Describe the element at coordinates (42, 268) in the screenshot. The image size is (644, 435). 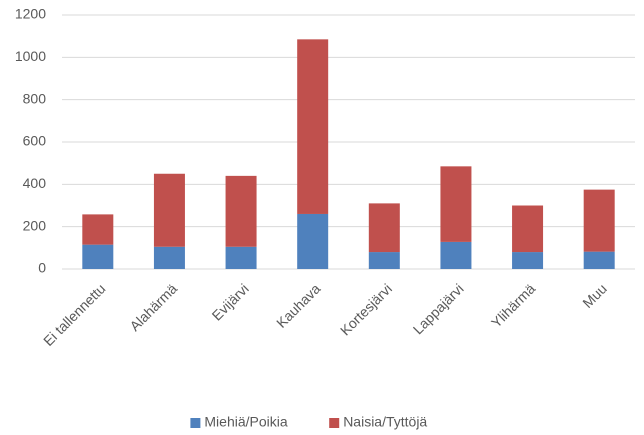
I see `y-tick-label: 0` at that location.